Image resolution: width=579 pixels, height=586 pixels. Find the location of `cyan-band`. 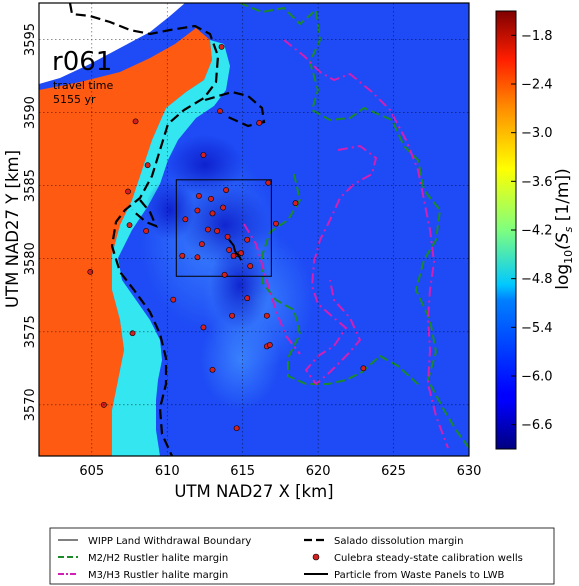

cyan-band is located at coordinates (171, 248).